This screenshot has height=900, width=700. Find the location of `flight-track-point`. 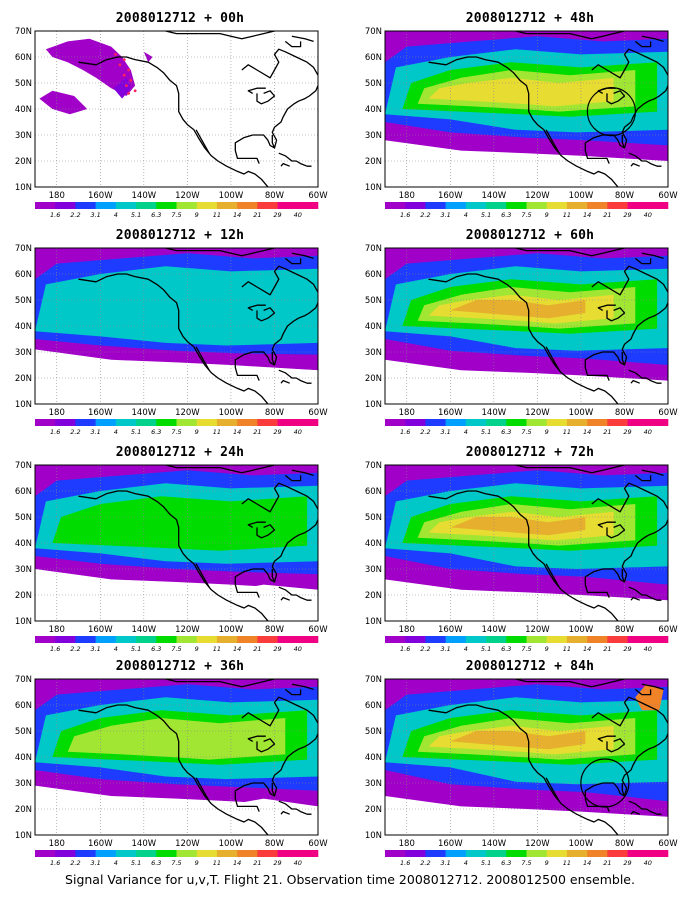

flight-track-point is located at coordinates (115, 54).